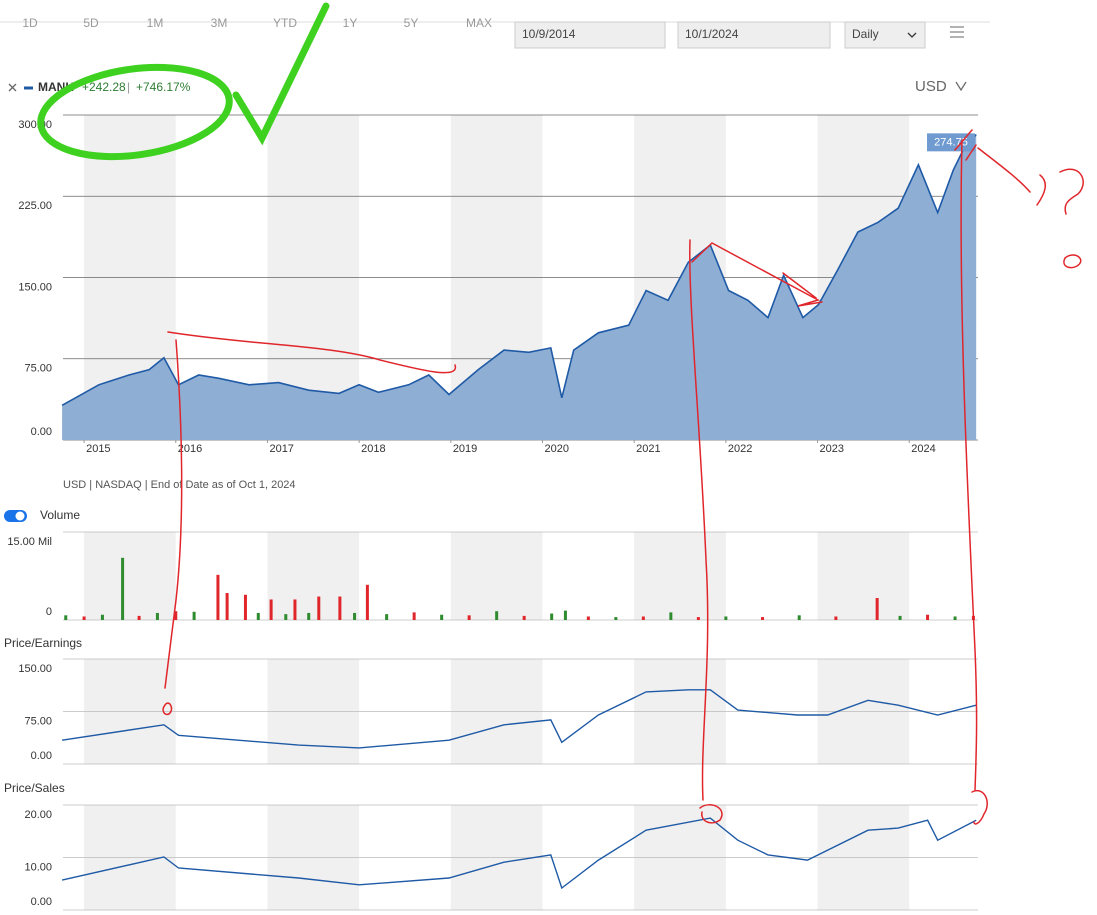 This screenshot has width=1097, height=915. What do you see at coordinates (557, 449) in the screenshot?
I see `x-tick-label: 2020` at bounding box center [557, 449].